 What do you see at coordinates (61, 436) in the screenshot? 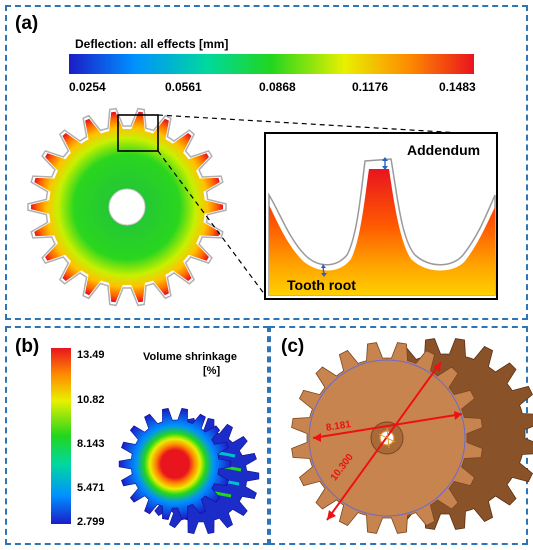
I see `shrinkage-colorbar` at bounding box center [61, 436].